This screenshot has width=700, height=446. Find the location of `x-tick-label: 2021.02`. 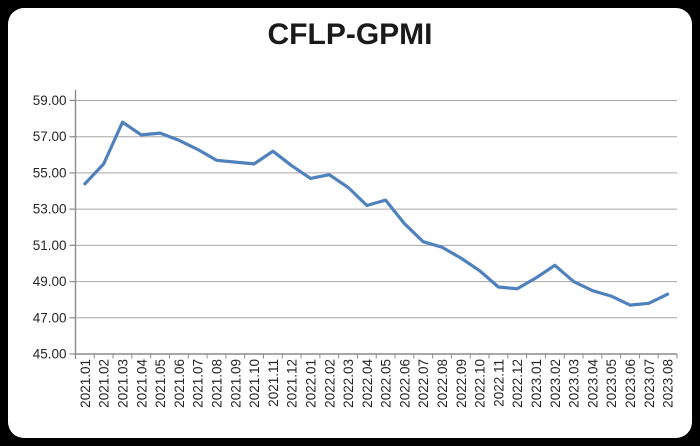

x-tick-label: 2021.02 is located at coordinates (104, 383).